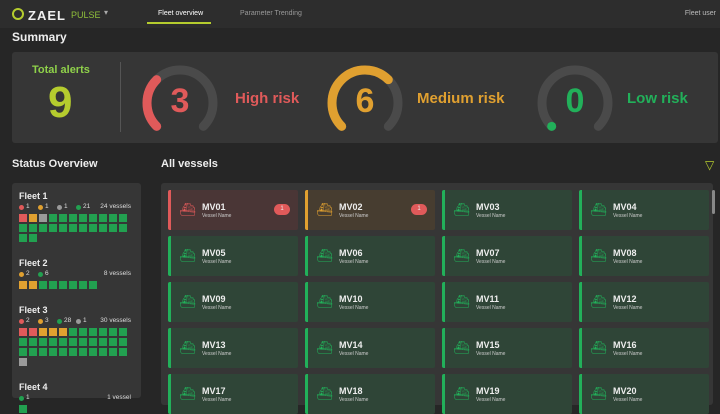 The height and width of the screenshot is (414, 720). I want to click on total-value: 9, so click(60, 102).